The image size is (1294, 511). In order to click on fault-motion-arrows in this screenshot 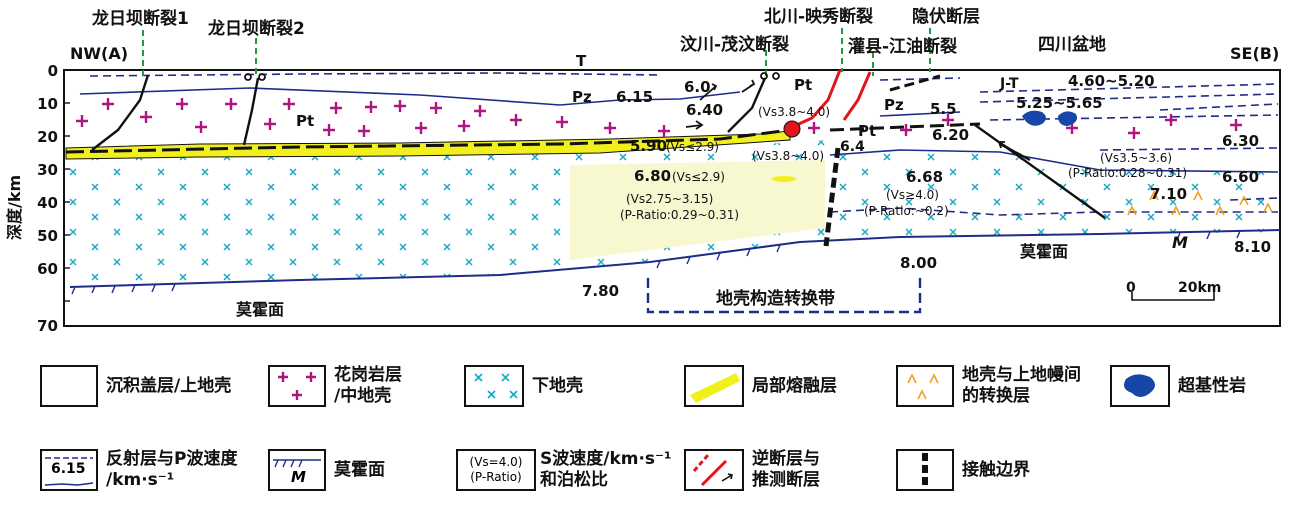, I will do `click(630, 112)`.